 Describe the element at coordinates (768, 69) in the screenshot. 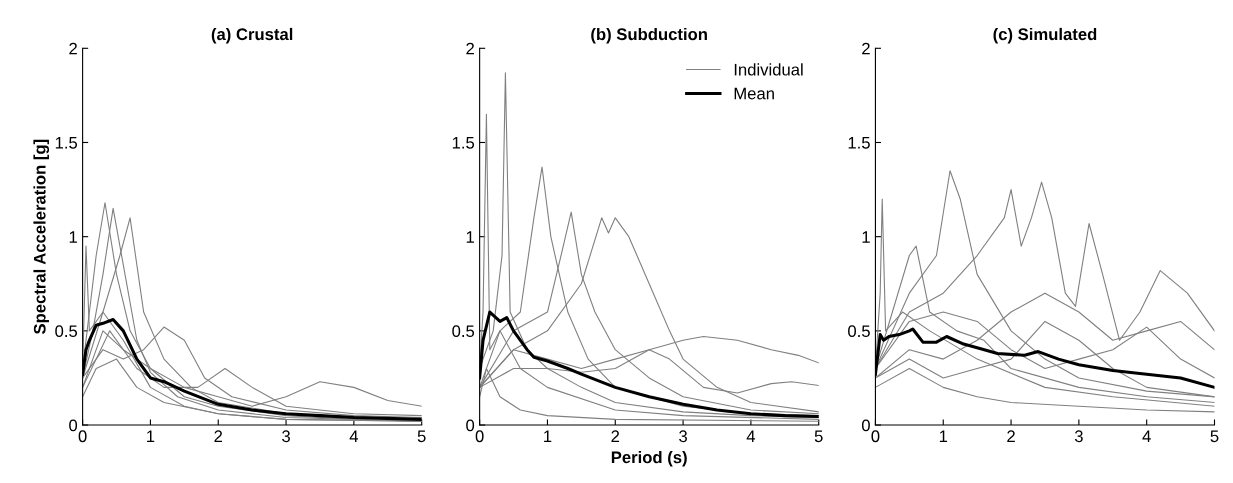

I see `legend-label: Individual` at that location.